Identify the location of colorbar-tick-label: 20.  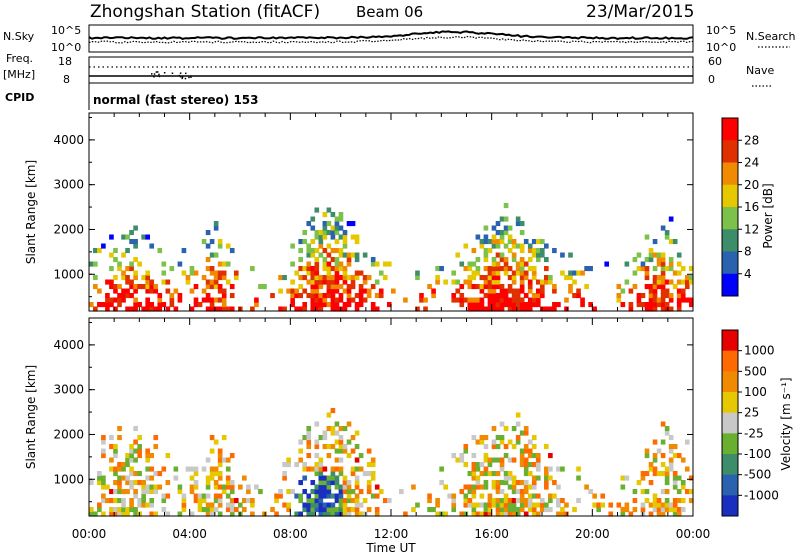
(751, 185).